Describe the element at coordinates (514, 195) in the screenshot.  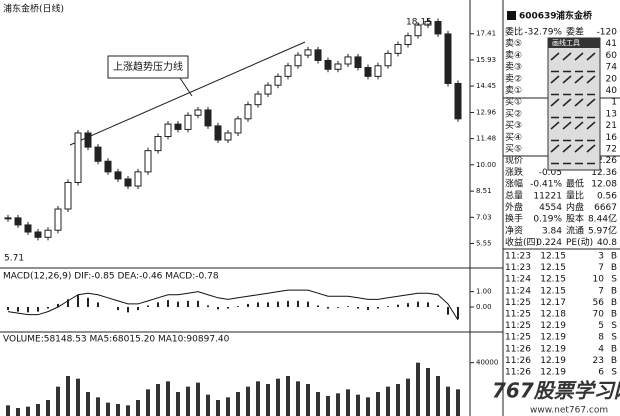
I see `quote-cell: 总量` at that location.